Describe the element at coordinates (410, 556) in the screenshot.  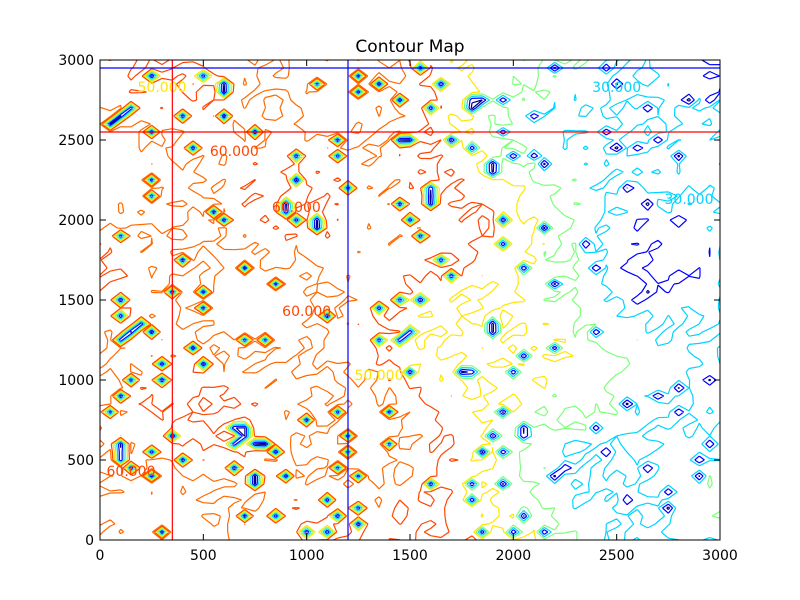
I see `x-tick-label: 1500` at that location.